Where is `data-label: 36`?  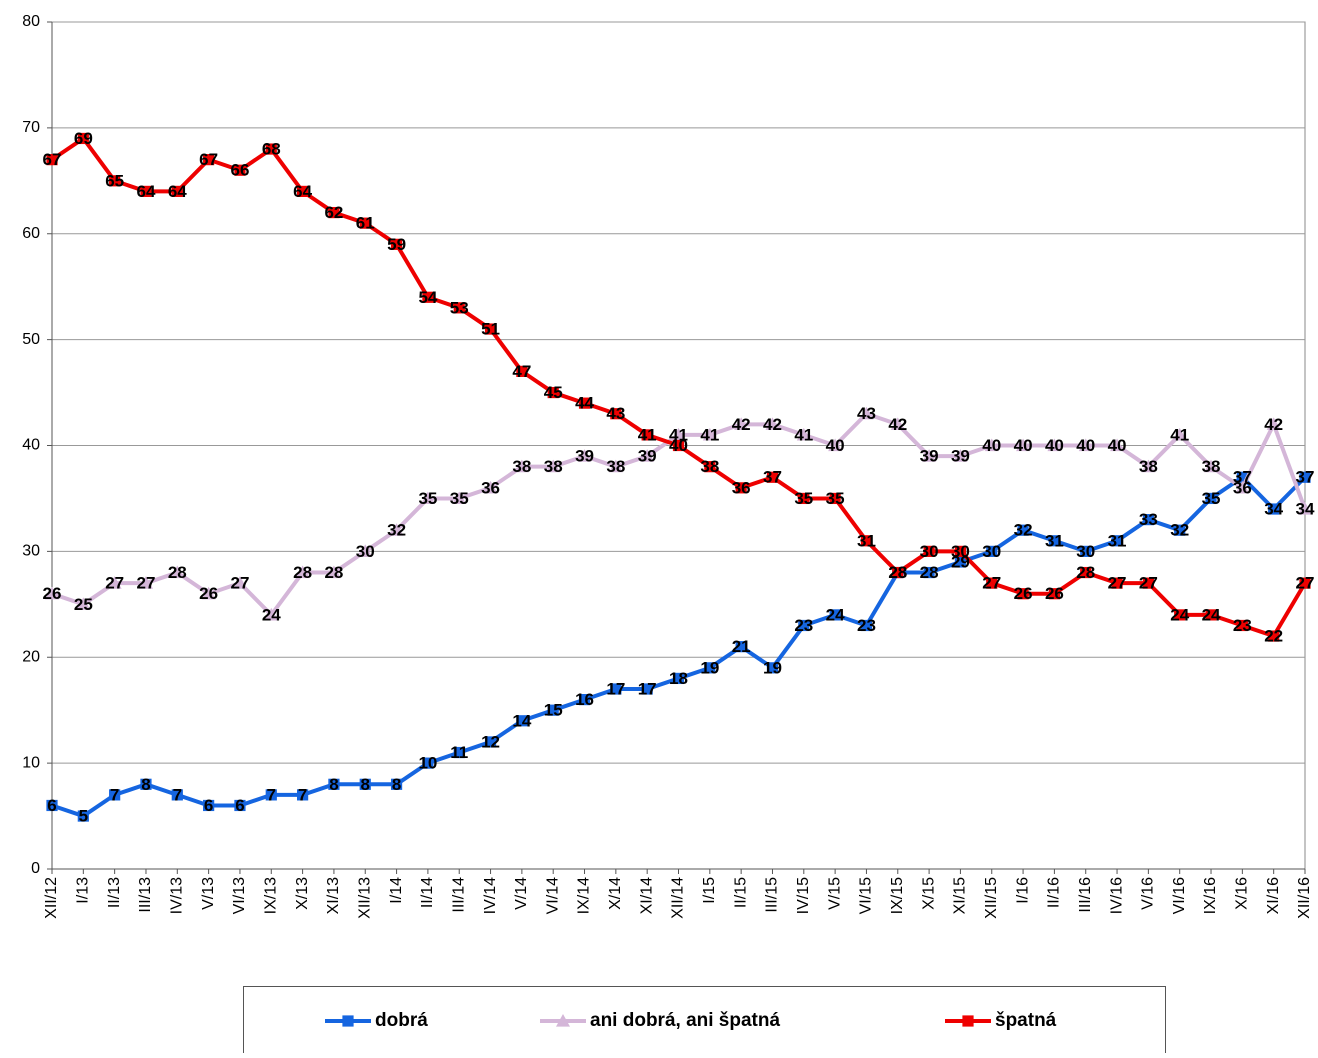
data-label: 36 is located at coordinates (490, 487).